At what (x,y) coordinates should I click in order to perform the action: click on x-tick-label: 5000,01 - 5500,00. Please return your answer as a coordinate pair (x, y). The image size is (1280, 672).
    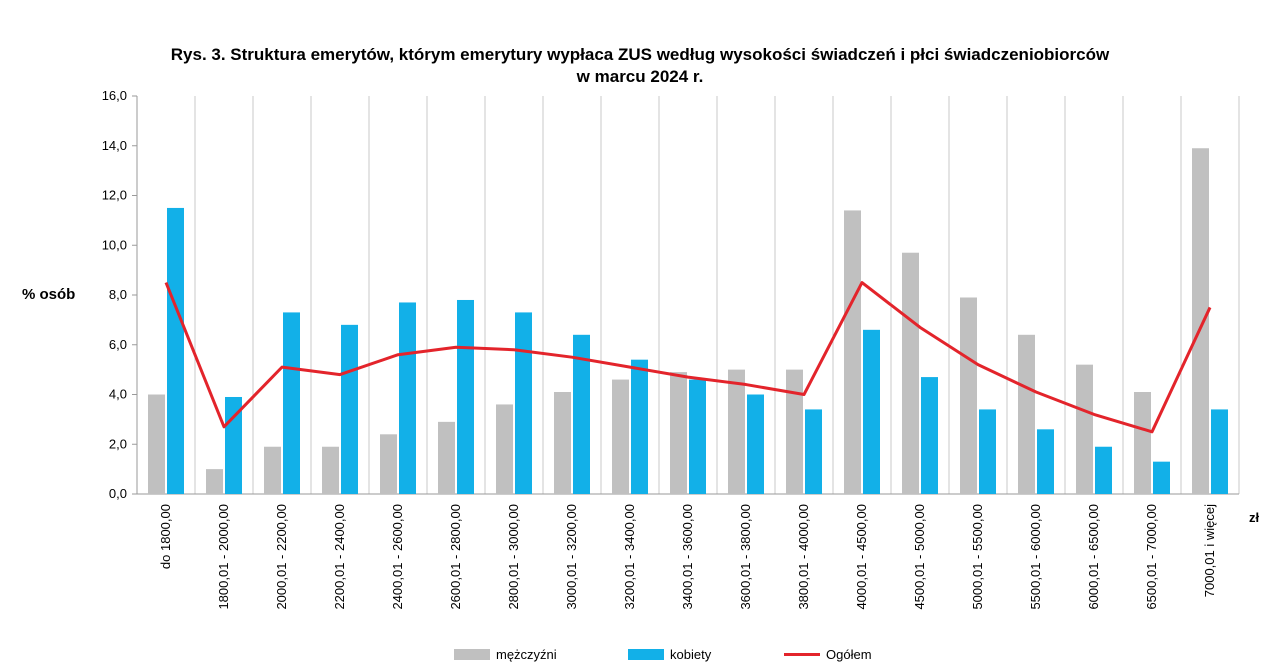
    Looking at the image, I should click on (977, 557).